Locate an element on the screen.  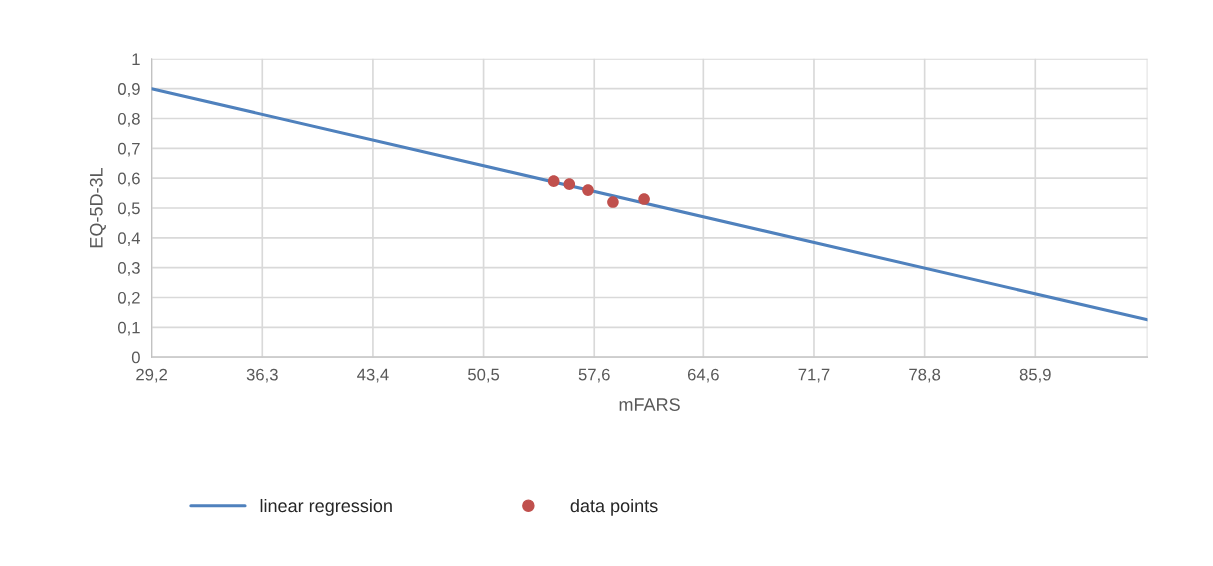
x-axis-title: mFARS is located at coordinates (649, 404).